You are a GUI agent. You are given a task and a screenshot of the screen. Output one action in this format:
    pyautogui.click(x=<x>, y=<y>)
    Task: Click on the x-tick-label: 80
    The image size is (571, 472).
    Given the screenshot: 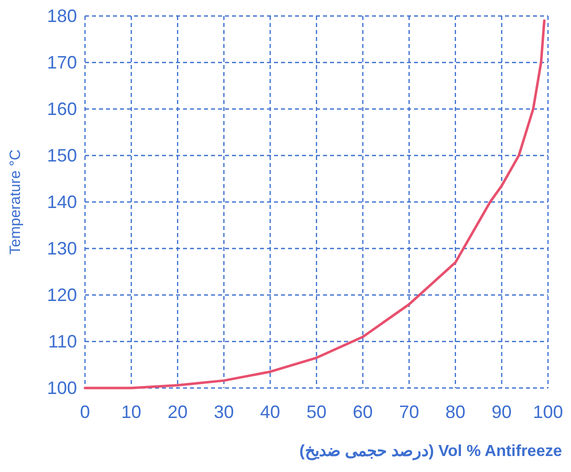 What is the action you would take?
    pyautogui.click(x=455, y=412)
    